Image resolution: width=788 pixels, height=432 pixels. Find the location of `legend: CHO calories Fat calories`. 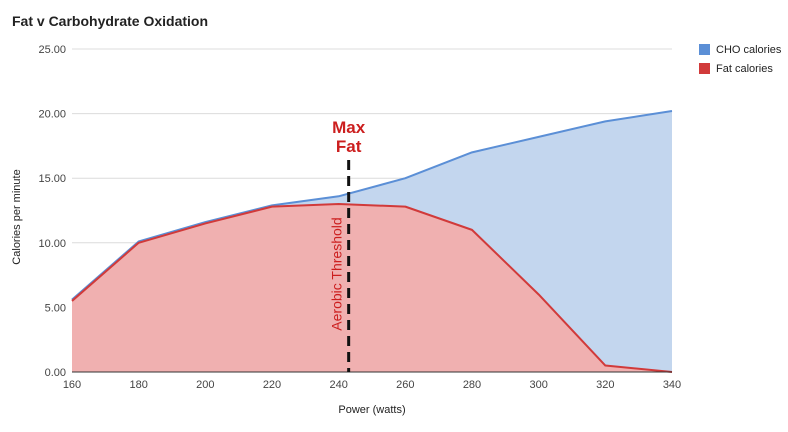

legend: CHO calories Fat calories is located at coordinates (740, 59).